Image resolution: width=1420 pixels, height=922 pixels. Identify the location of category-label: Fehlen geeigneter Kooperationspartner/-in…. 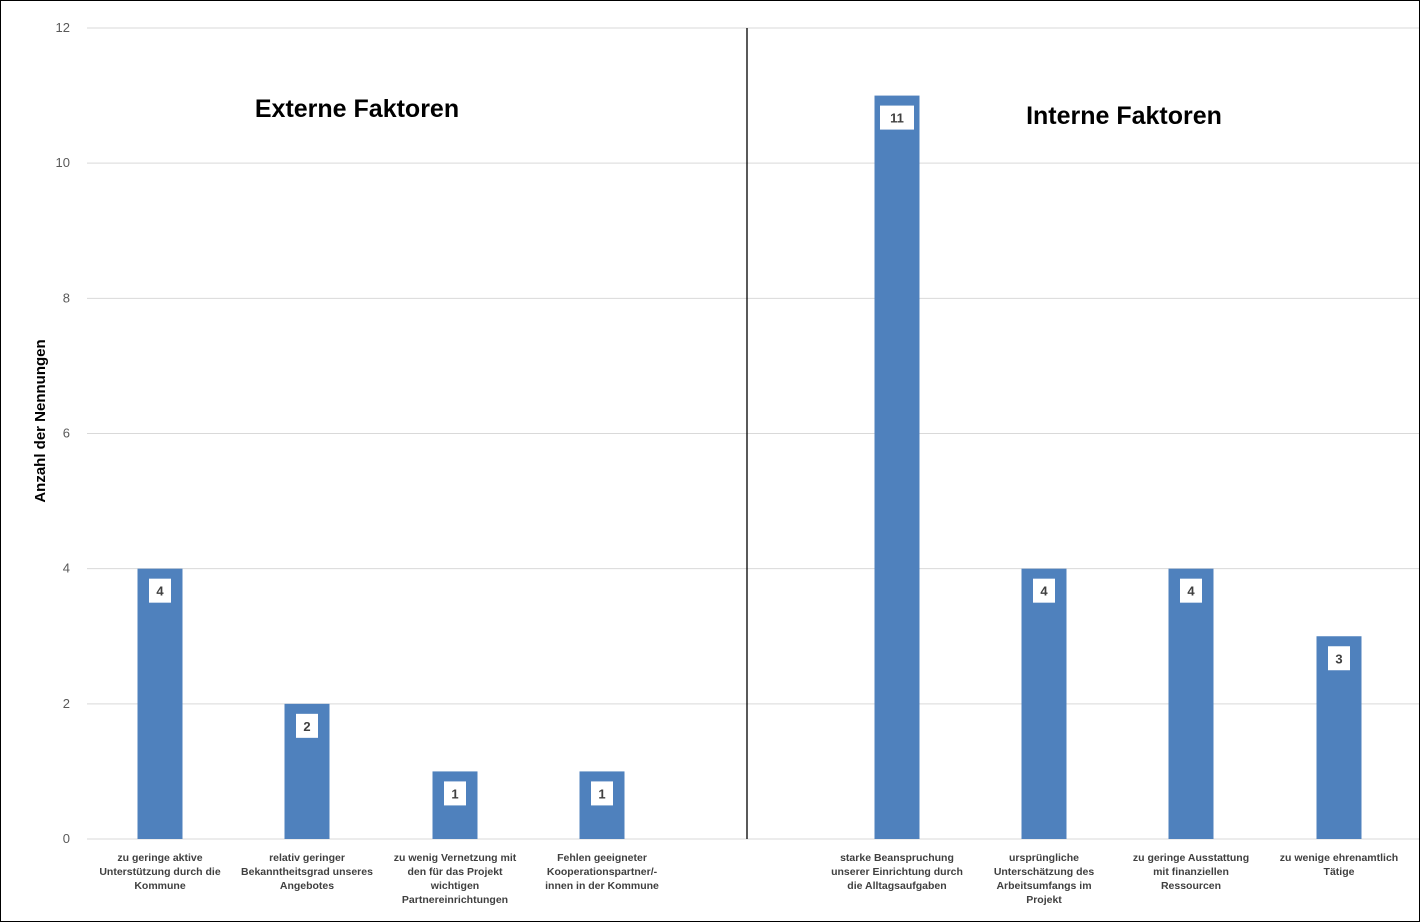
(602, 872).